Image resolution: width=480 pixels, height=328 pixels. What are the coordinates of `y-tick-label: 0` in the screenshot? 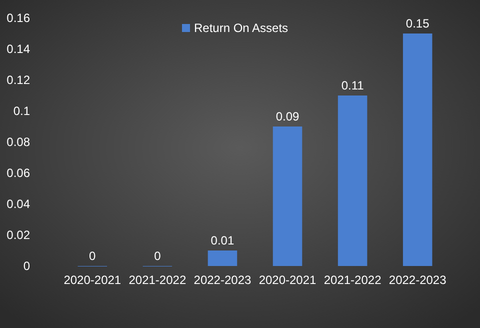 It's located at (26, 266).